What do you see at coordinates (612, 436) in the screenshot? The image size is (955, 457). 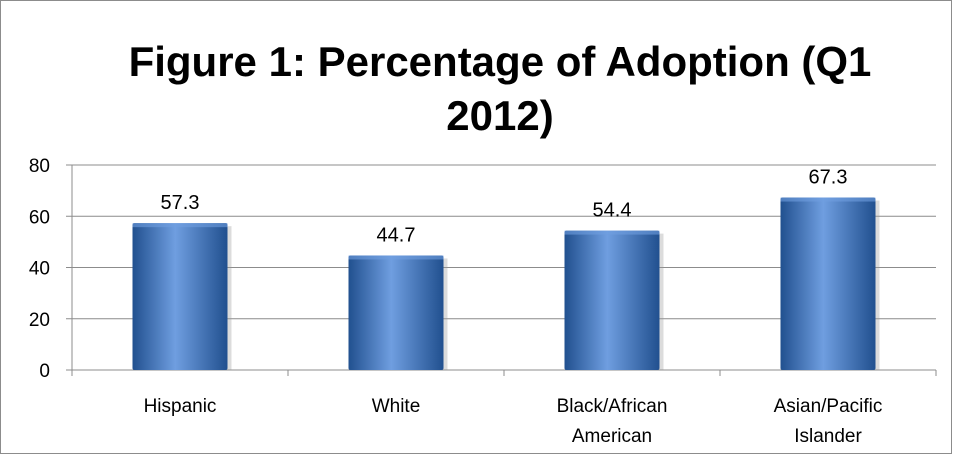 I see `category-label: American` at bounding box center [612, 436].